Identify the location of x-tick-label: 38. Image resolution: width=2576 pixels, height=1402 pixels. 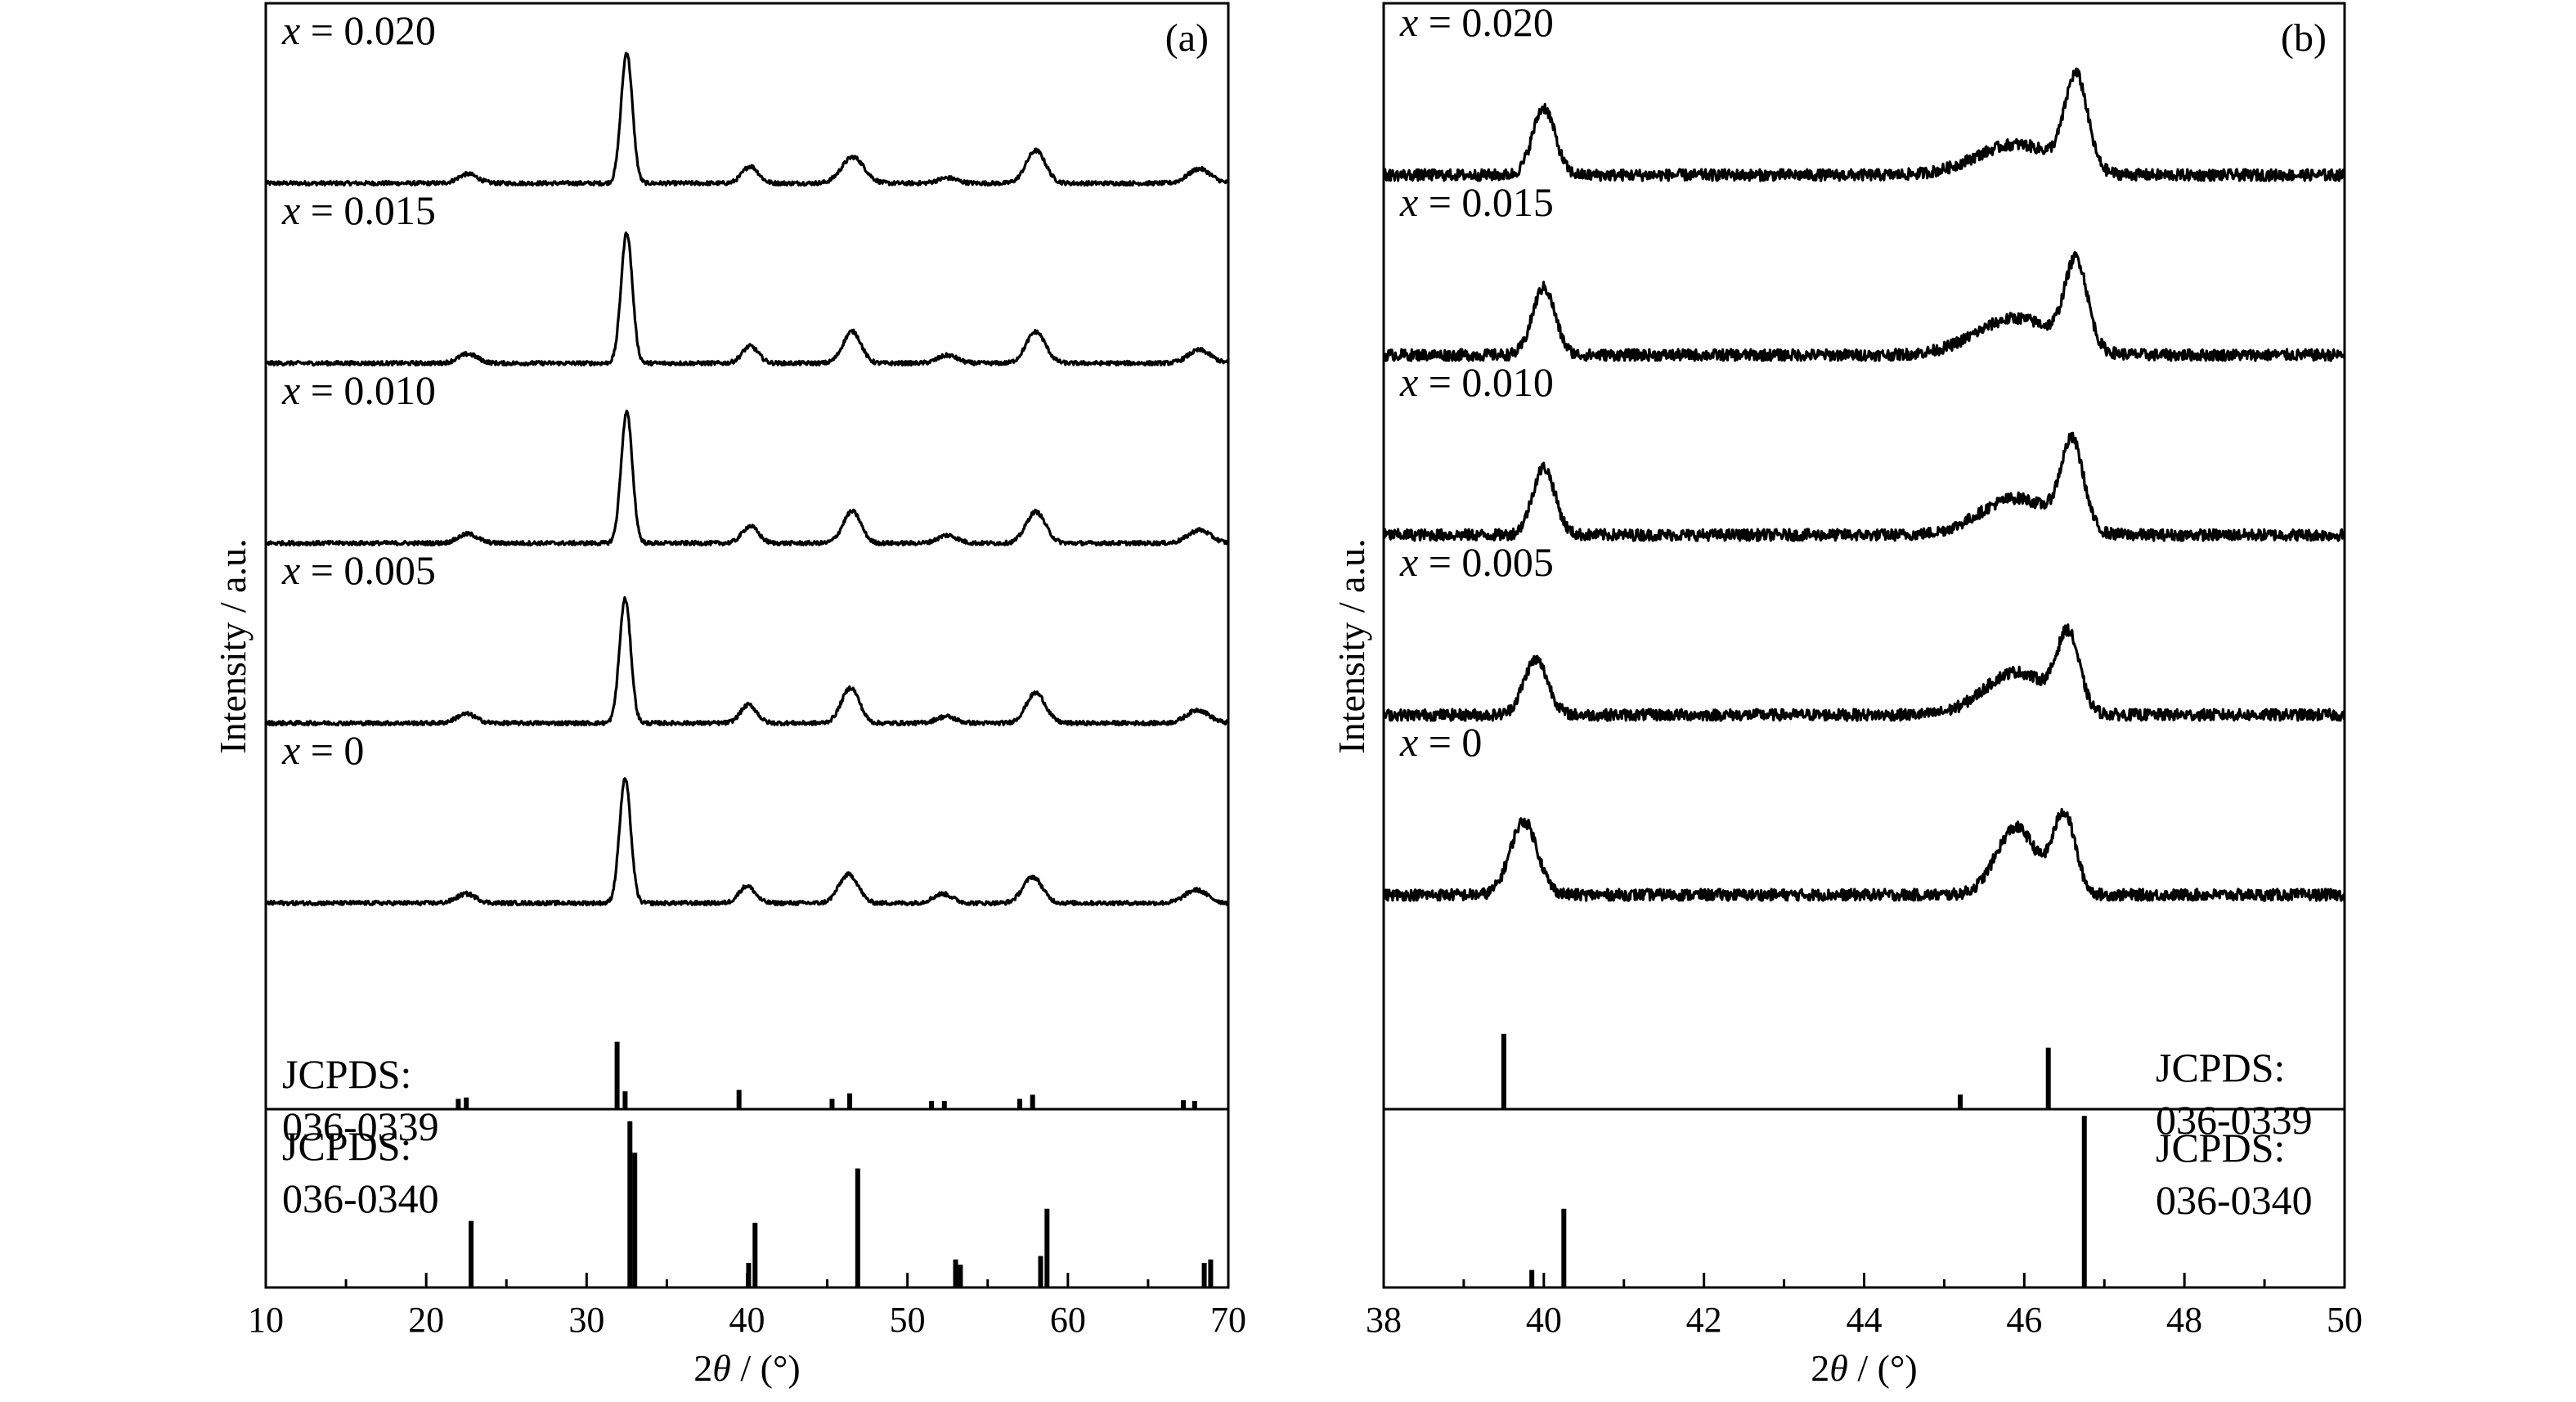
(1384, 1320).